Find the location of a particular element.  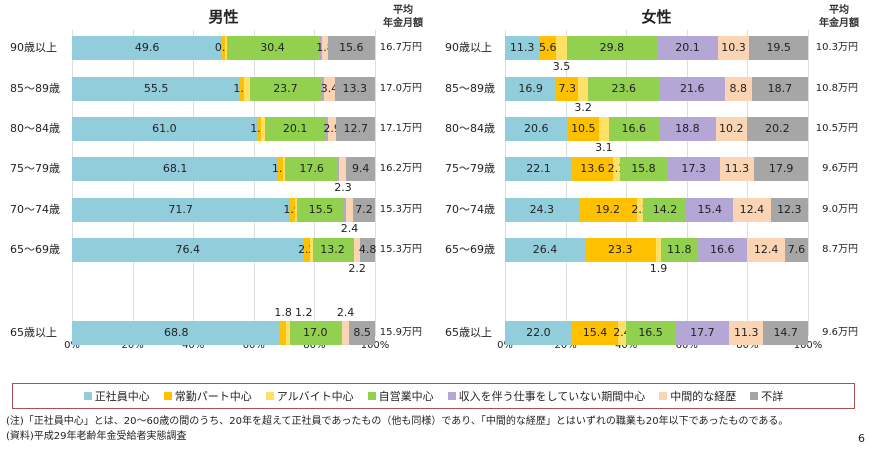

data-label: 7.2 is located at coordinates (364, 209).